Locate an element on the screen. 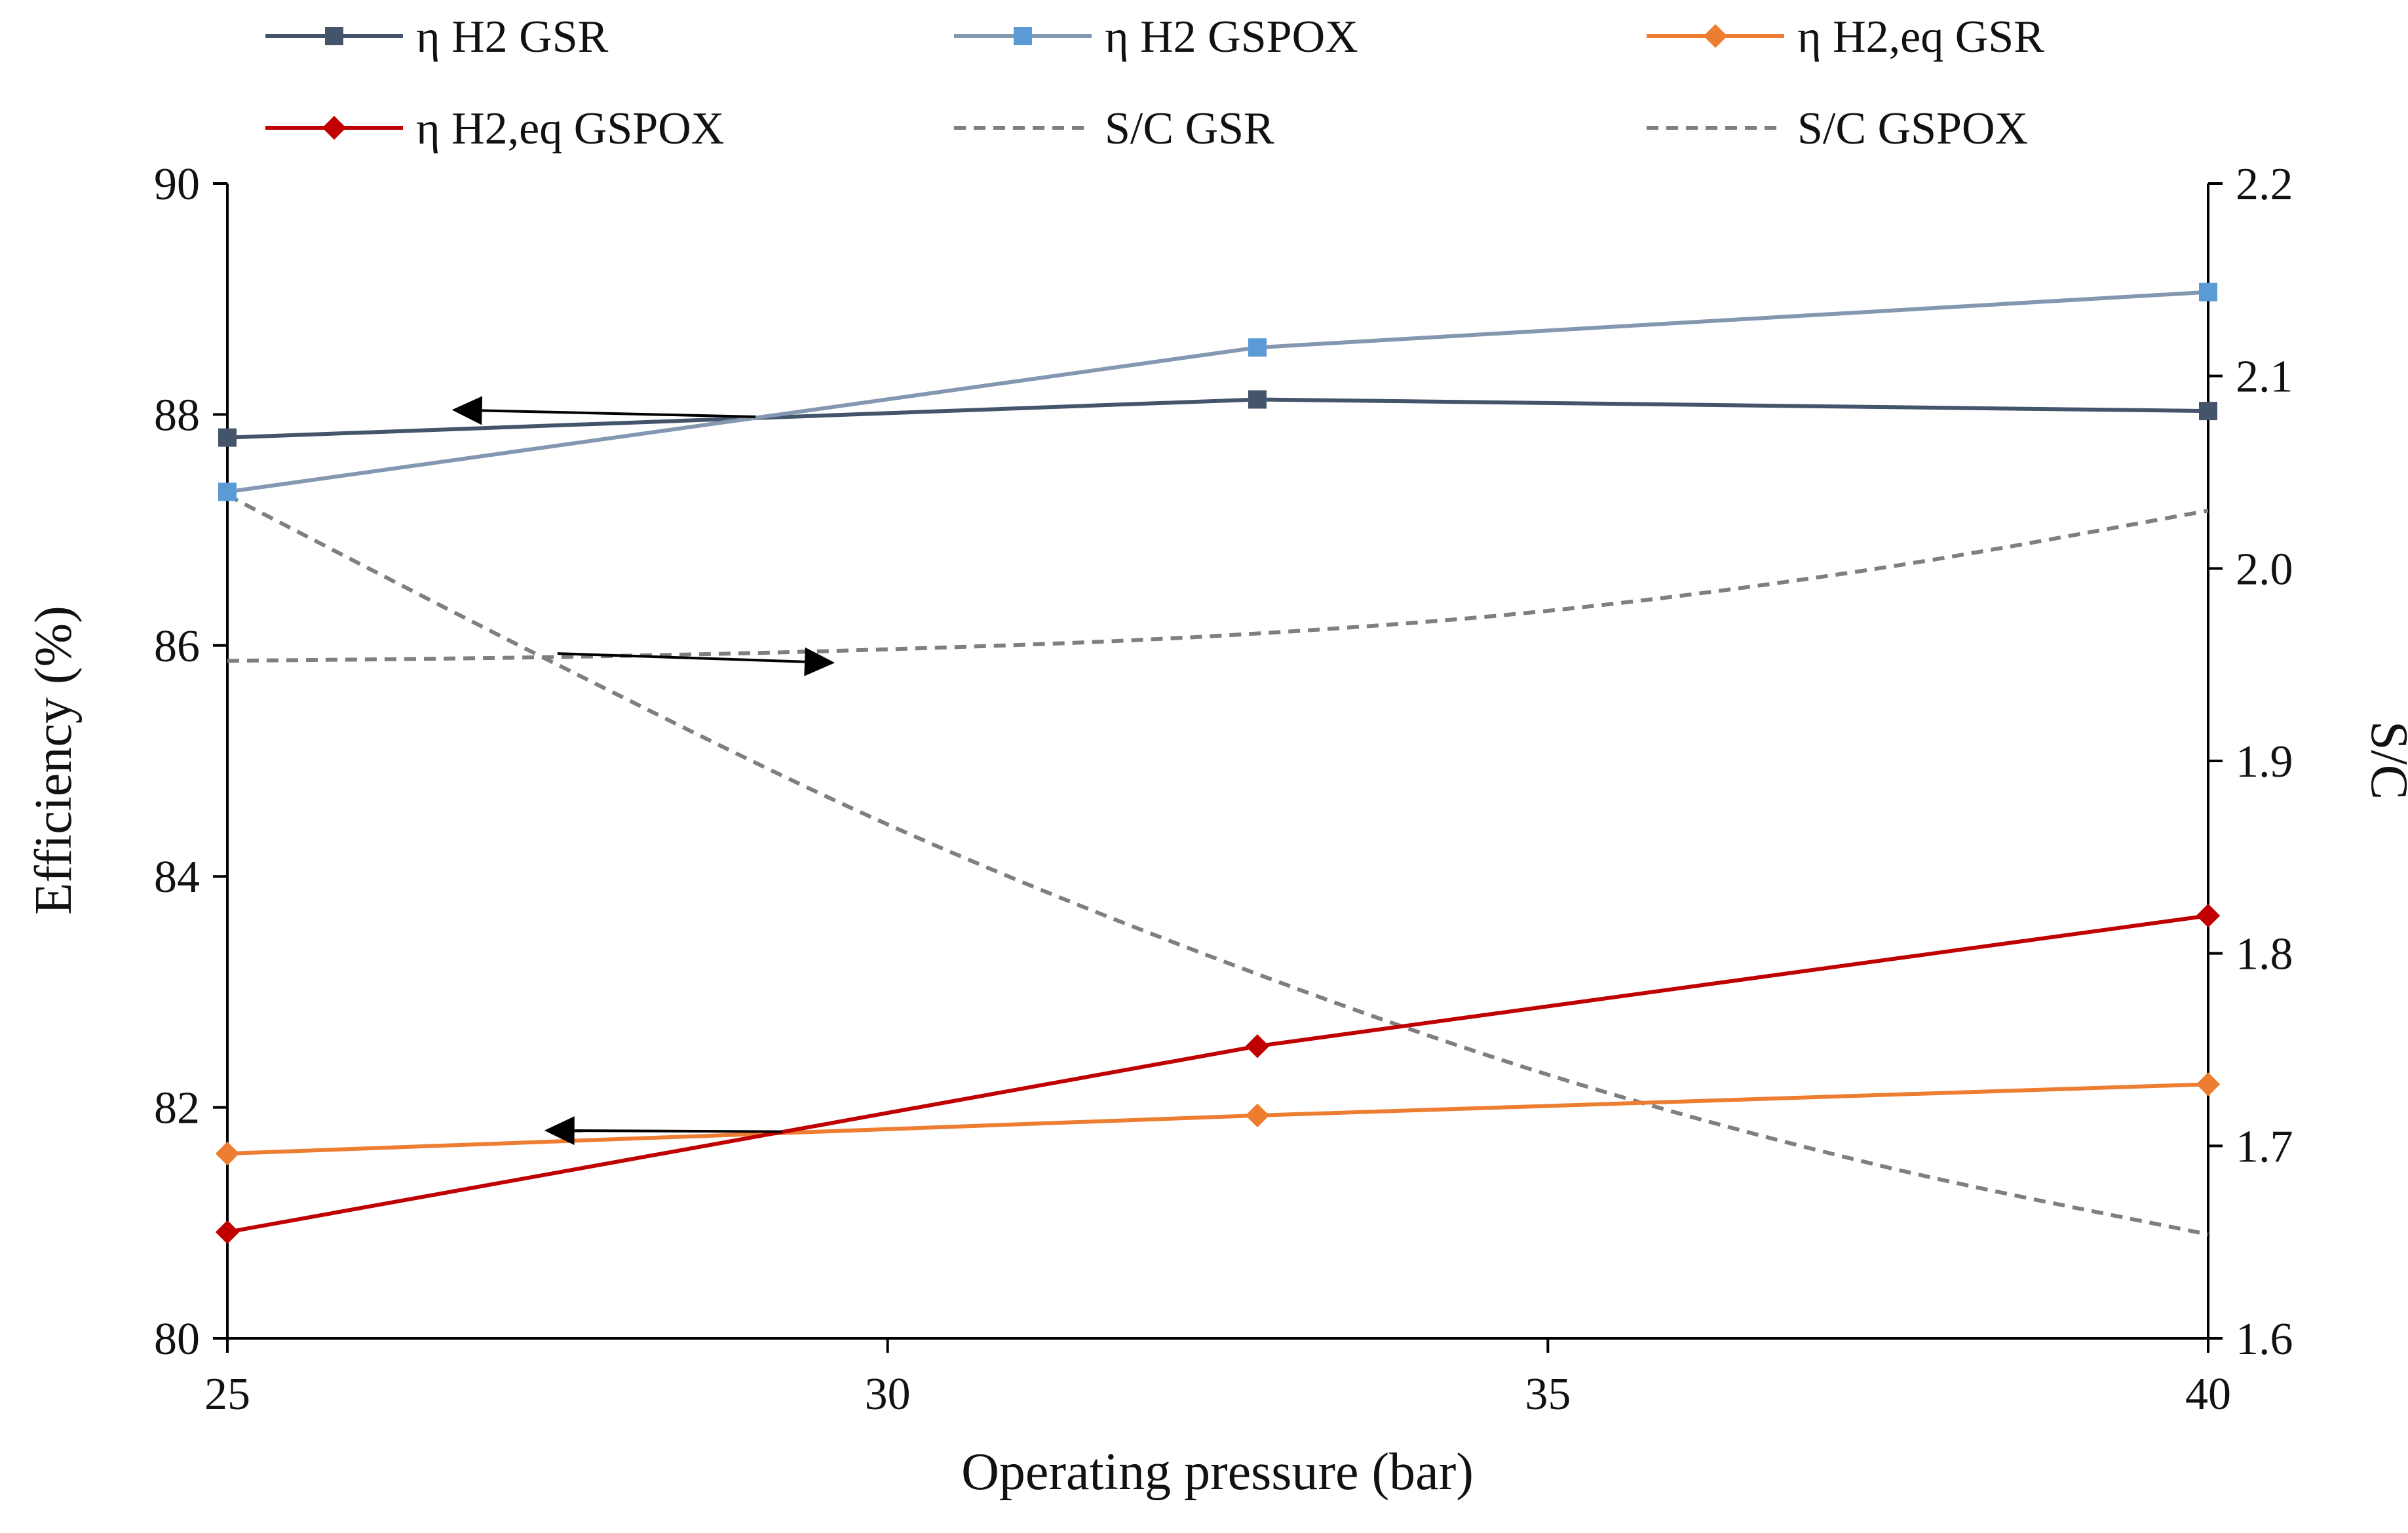  legend-item-h2-eq-gspox: η H2,eq GSPOX is located at coordinates (495, 129).